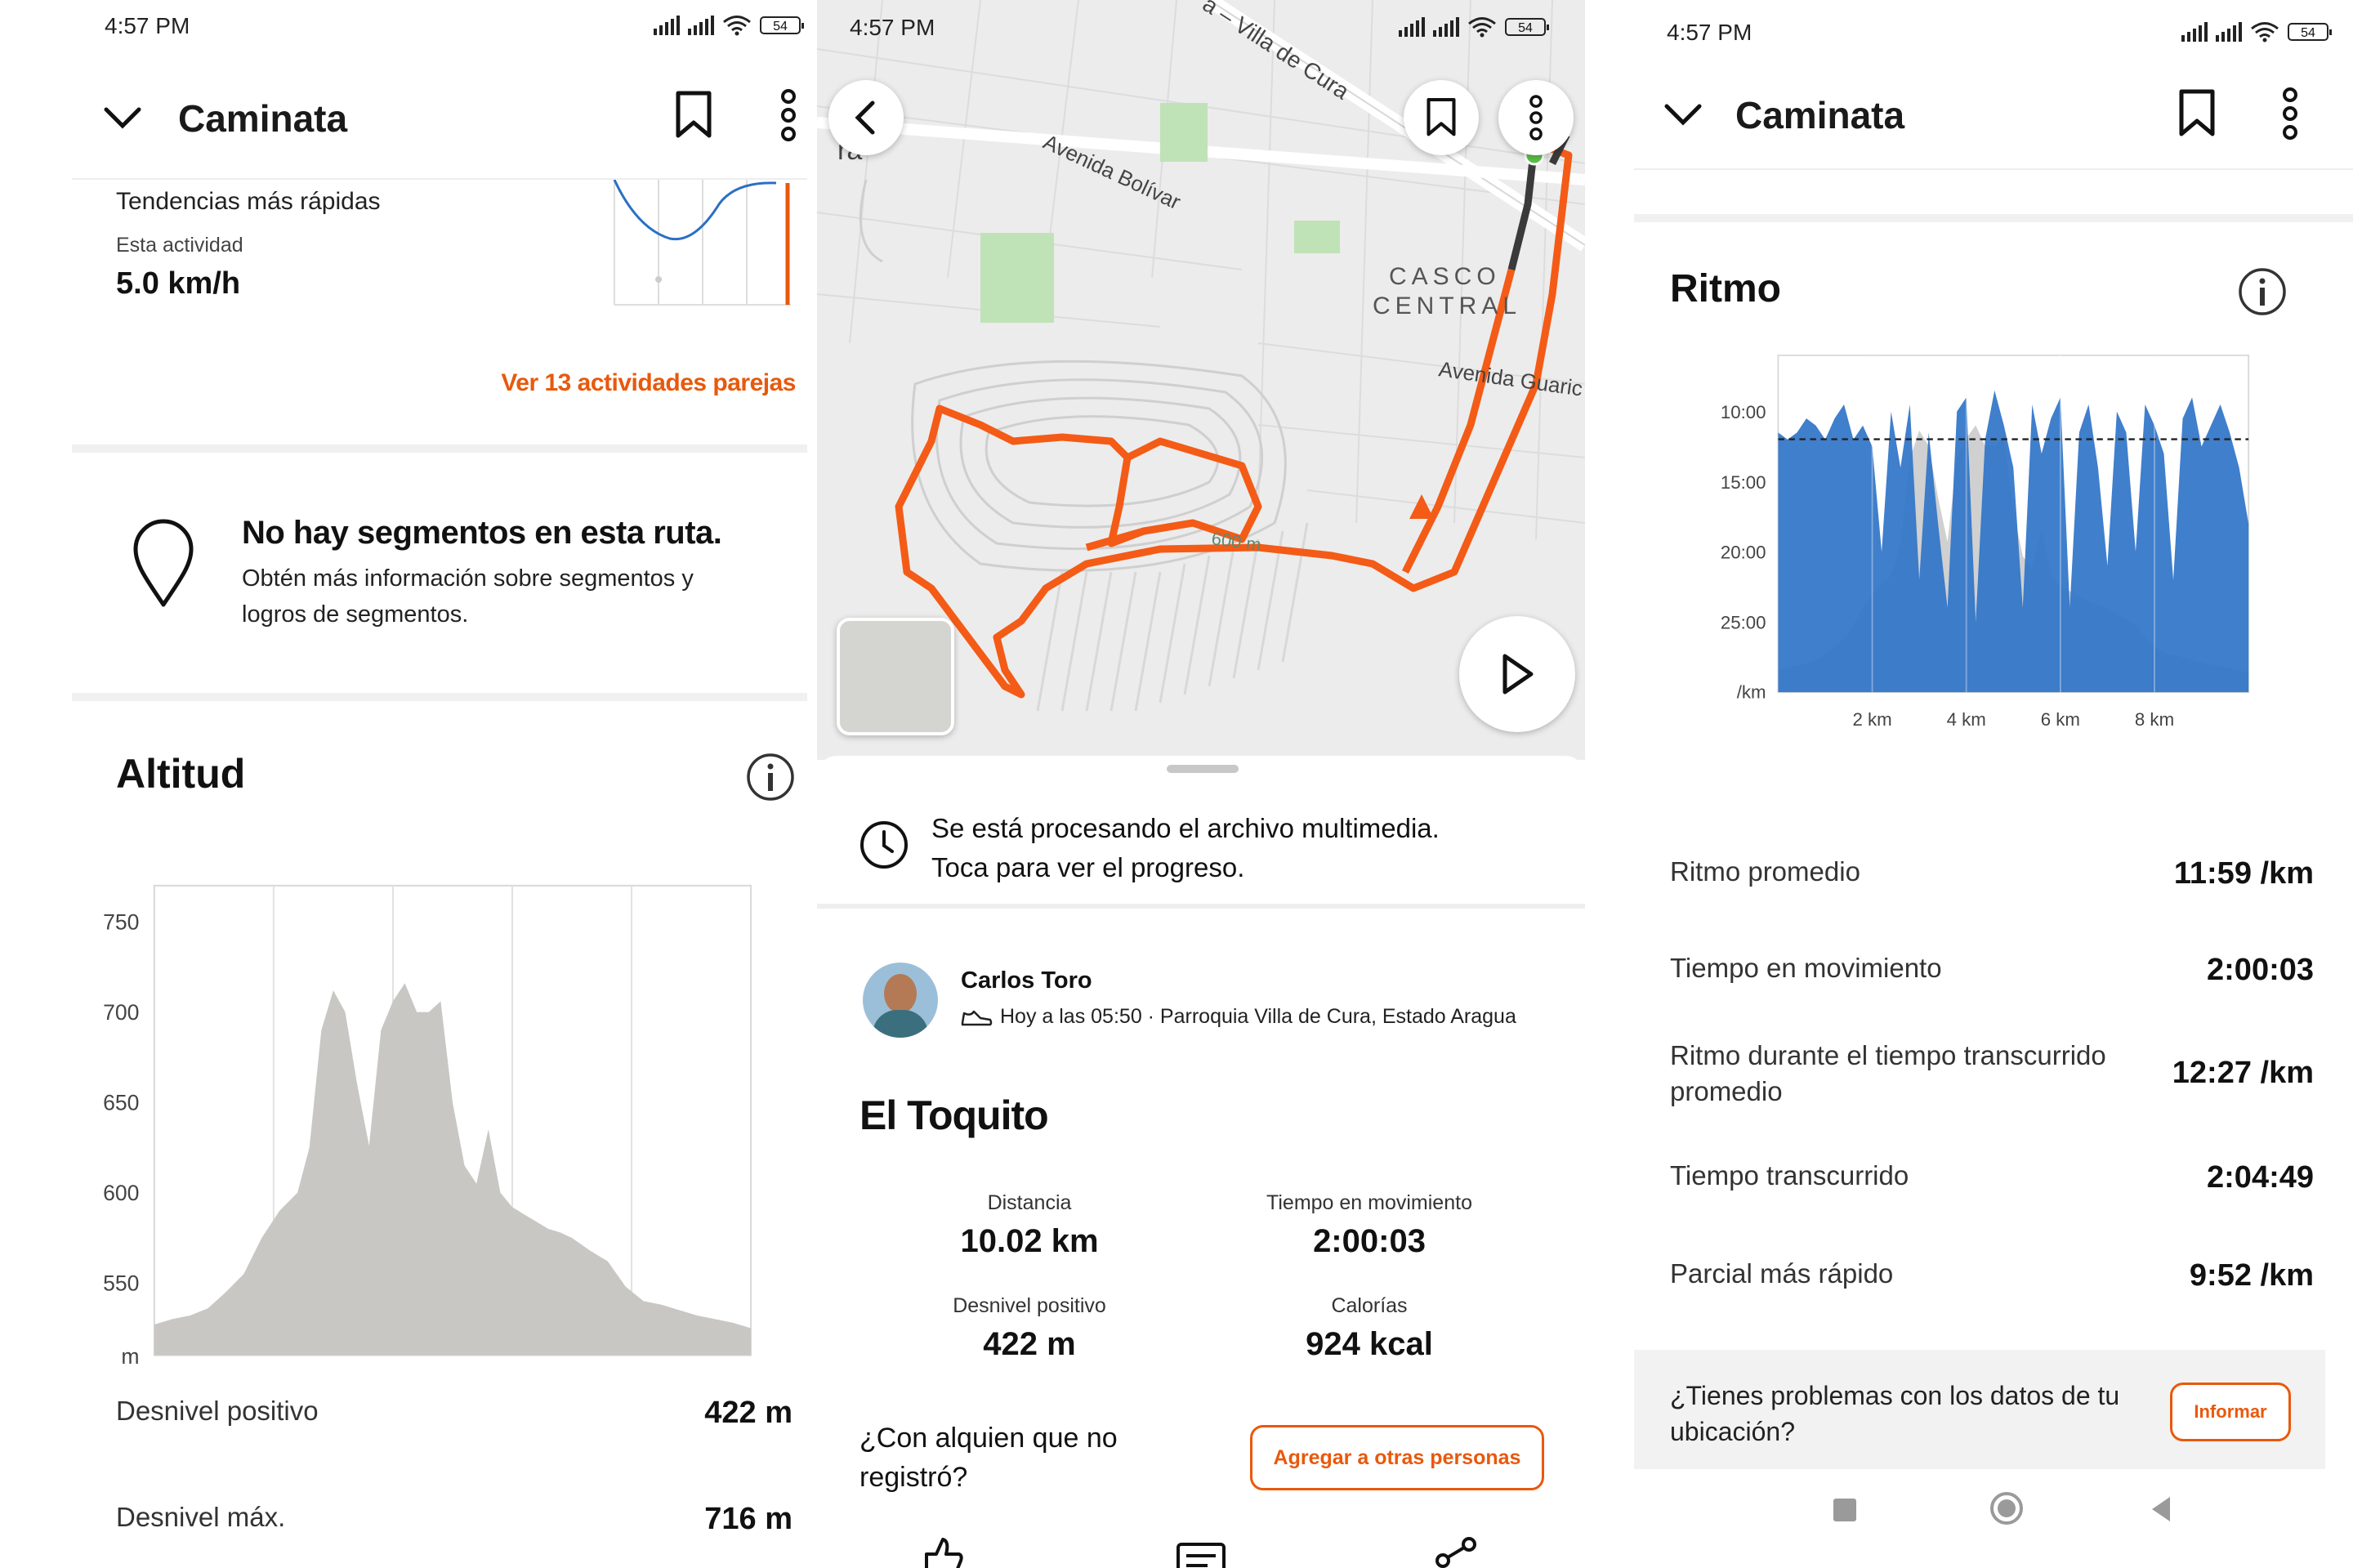 Image resolution: width=2353 pixels, height=1568 pixels. What do you see at coordinates (2161, 1509) in the screenshot?
I see `back-nav-icon` at bounding box center [2161, 1509].